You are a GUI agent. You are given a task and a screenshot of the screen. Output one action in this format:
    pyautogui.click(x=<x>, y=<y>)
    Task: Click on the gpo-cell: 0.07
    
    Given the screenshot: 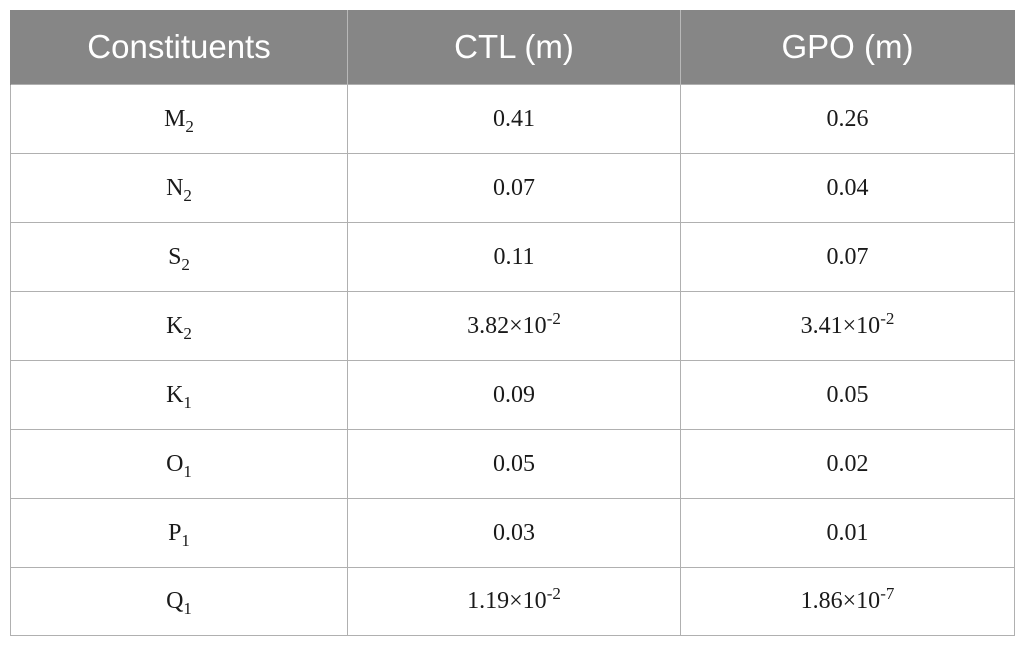 What is the action you would take?
    pyautogui.click(x=847, y=257)
    